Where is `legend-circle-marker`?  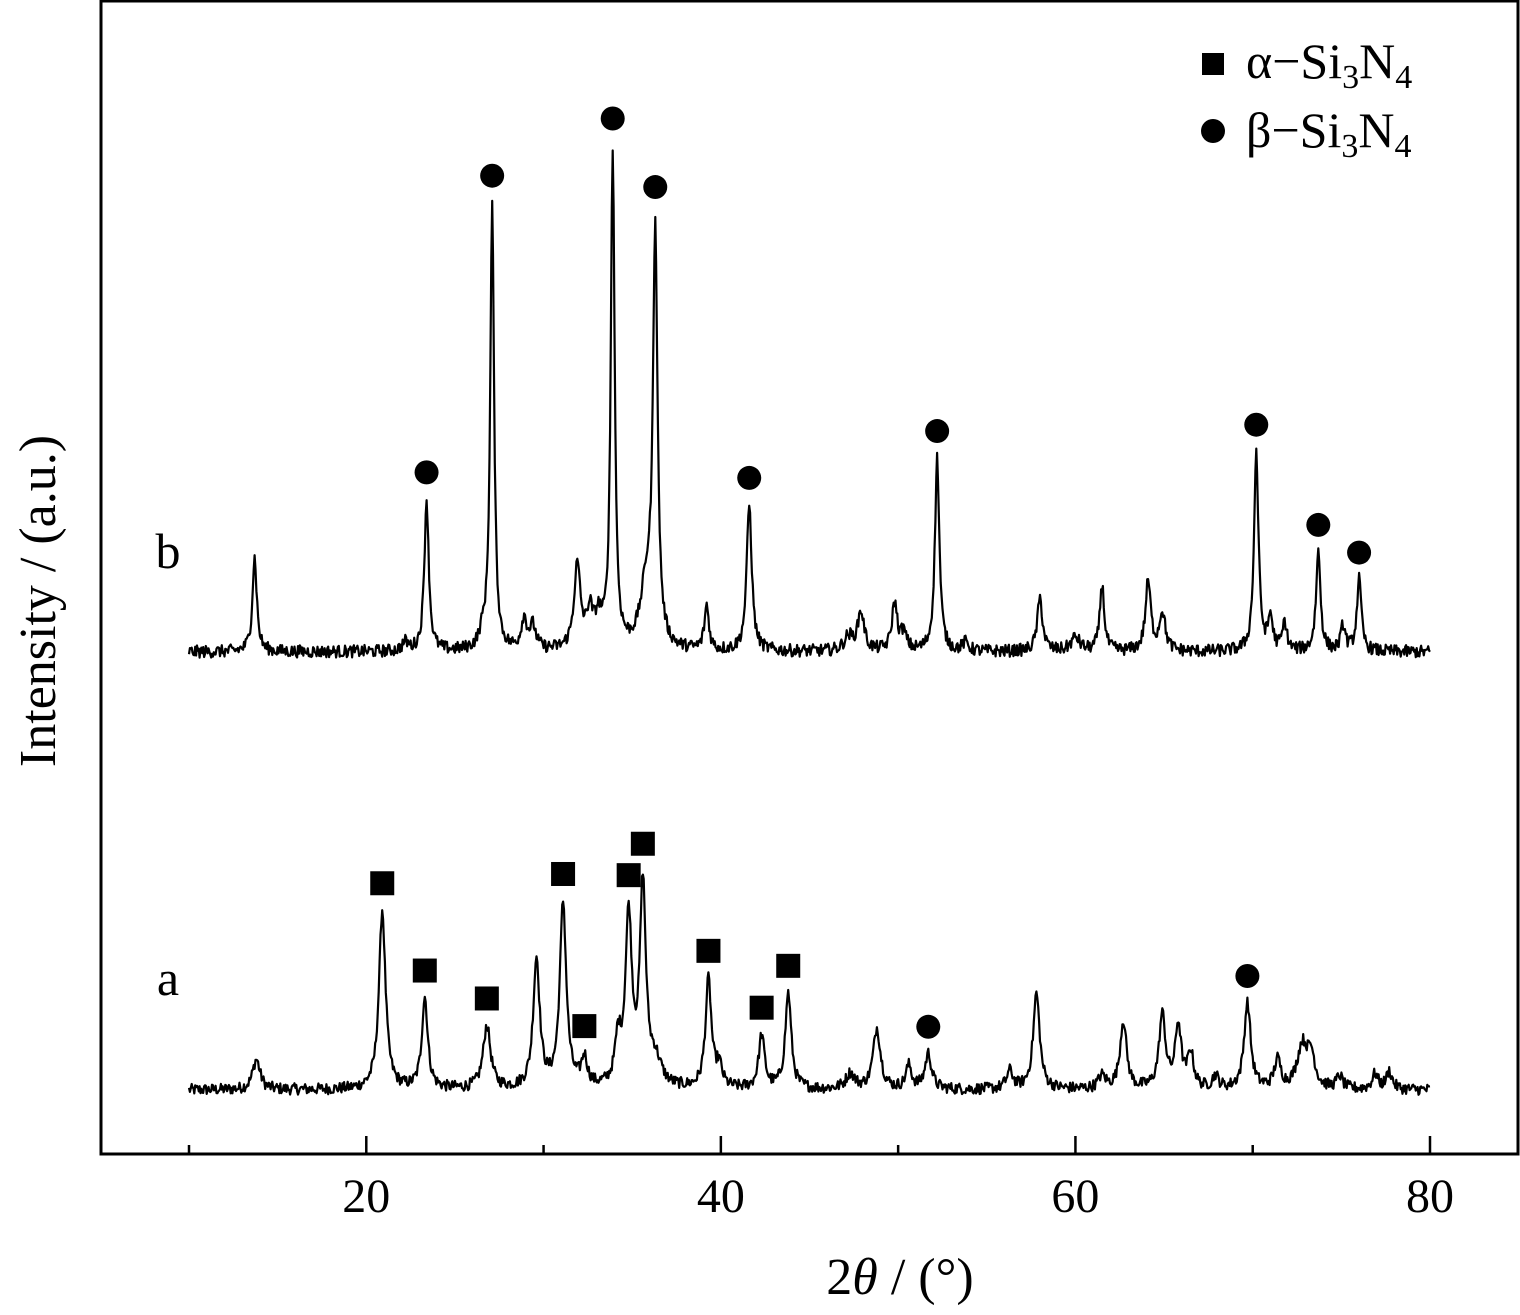
legend-circle-marker is located at coordinates (1213, 131).